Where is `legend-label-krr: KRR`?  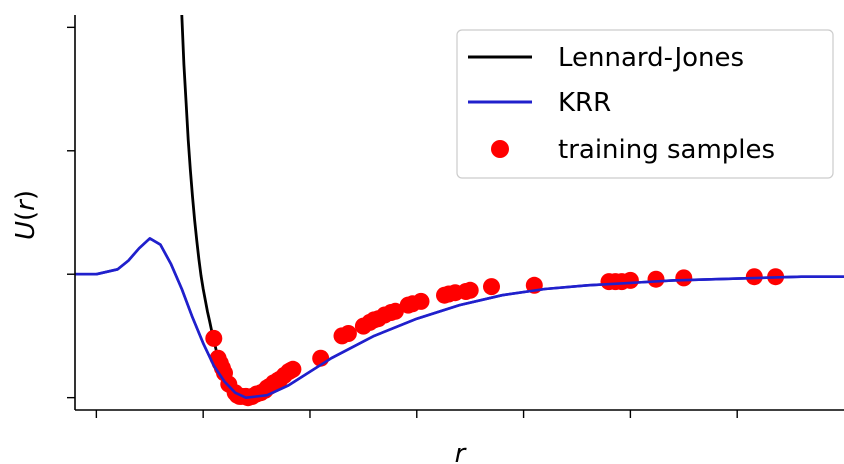
legend-label-krr: KRR is located at coordinates (584, 103).